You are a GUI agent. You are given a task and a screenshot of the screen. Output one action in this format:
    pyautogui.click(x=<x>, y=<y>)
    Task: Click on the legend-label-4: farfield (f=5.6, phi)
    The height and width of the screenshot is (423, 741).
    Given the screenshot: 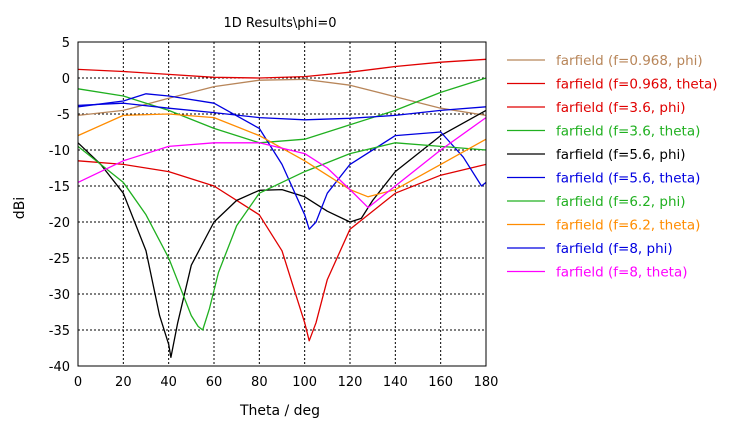 What is the action you would take?
    pyautogui.click(x=621, y=155)
    